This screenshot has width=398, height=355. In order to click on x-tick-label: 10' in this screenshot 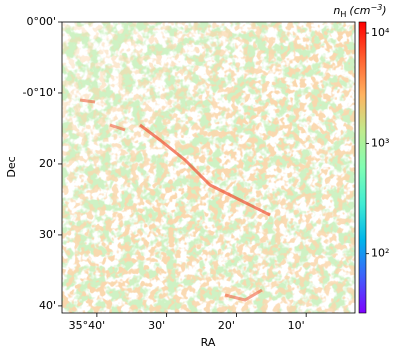, I will do `click(296, 325)`.